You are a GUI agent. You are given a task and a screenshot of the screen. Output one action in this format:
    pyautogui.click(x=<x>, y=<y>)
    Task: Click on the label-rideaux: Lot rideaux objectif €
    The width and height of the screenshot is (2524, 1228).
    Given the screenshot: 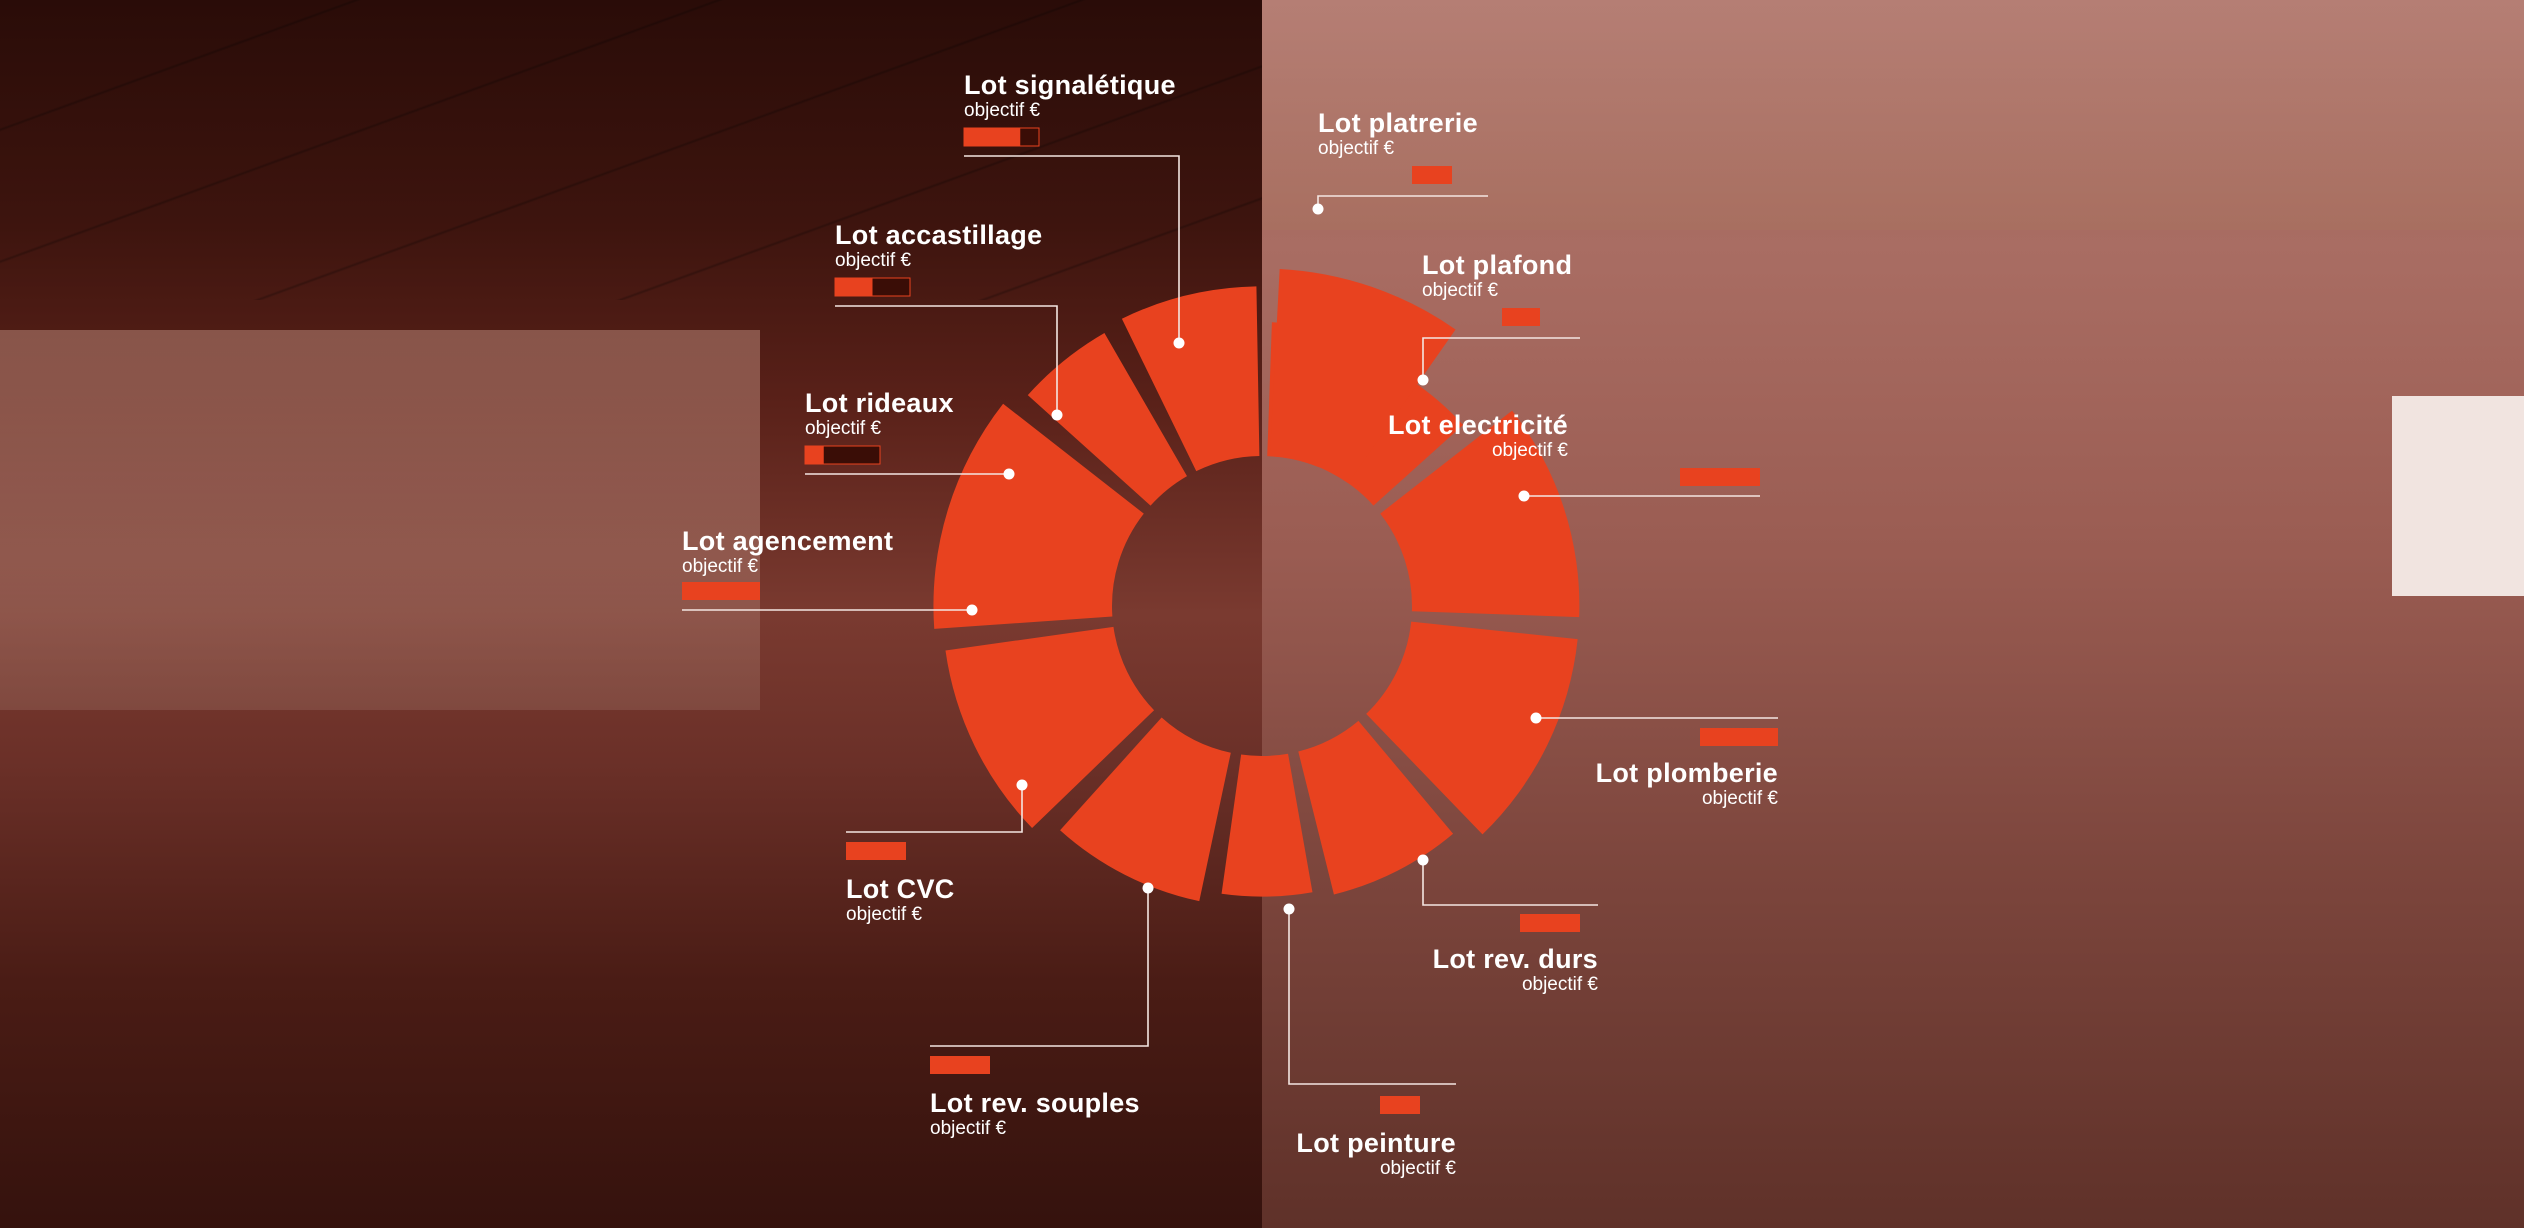 What is the action you would take?
    pyautogui.click(x=879, y=414)
    